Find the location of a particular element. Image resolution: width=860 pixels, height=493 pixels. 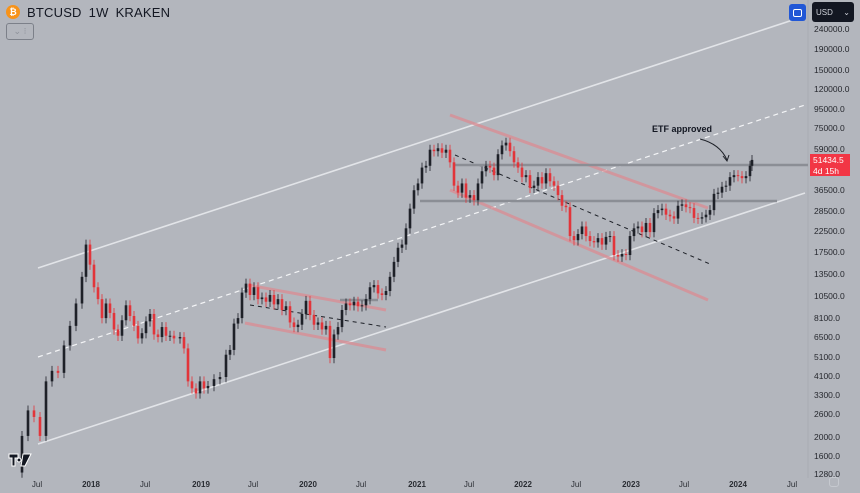

time-tick-label: 2023 is located at coordinates (631, 484).